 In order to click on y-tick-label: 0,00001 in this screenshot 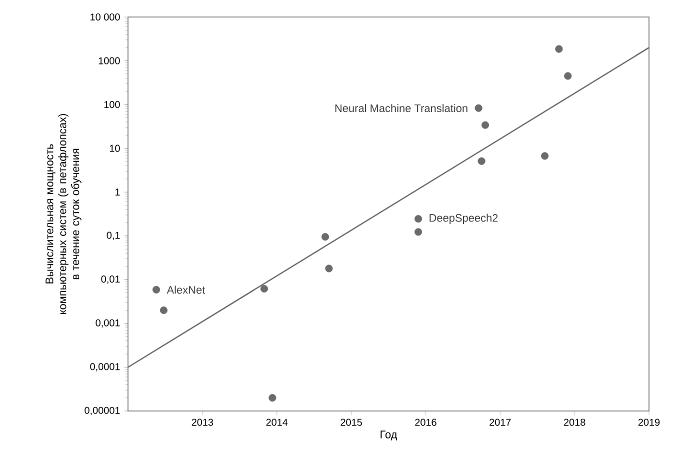, I will do `click(102, 411)`.